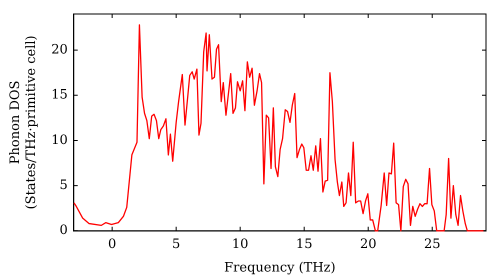 This screenshot has height=280, width=500. I want to click on y-tick-label: 5, so click(63, 186).